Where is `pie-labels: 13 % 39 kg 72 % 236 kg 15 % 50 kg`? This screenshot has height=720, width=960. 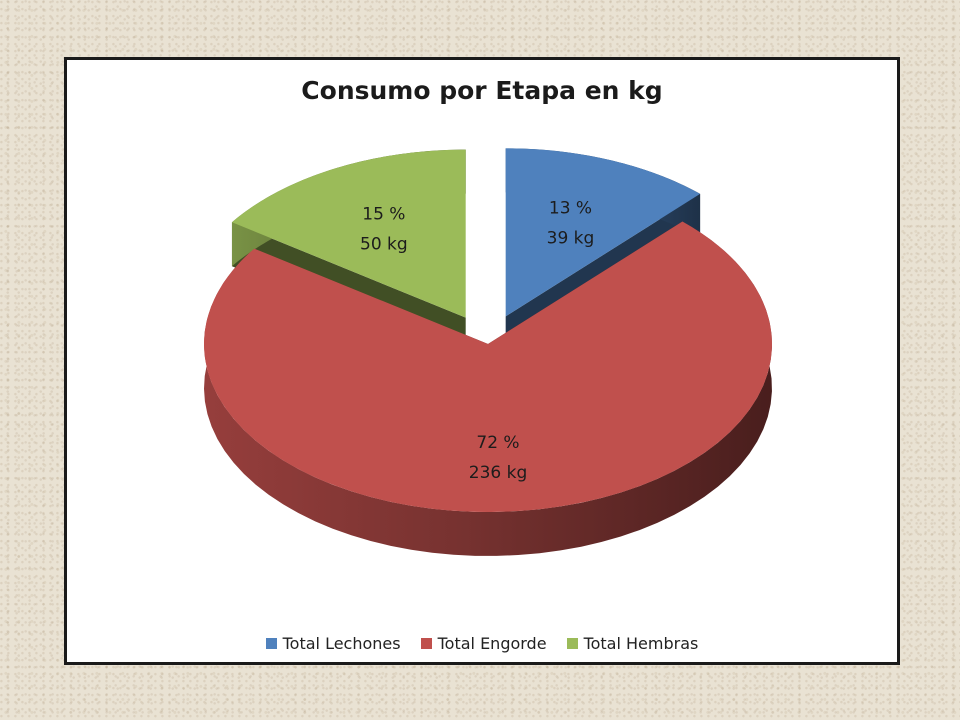 pie-labels: 13 % 39 kg 72 % 236 kg 15 % 50 kg is located at coordinates (477, 340).